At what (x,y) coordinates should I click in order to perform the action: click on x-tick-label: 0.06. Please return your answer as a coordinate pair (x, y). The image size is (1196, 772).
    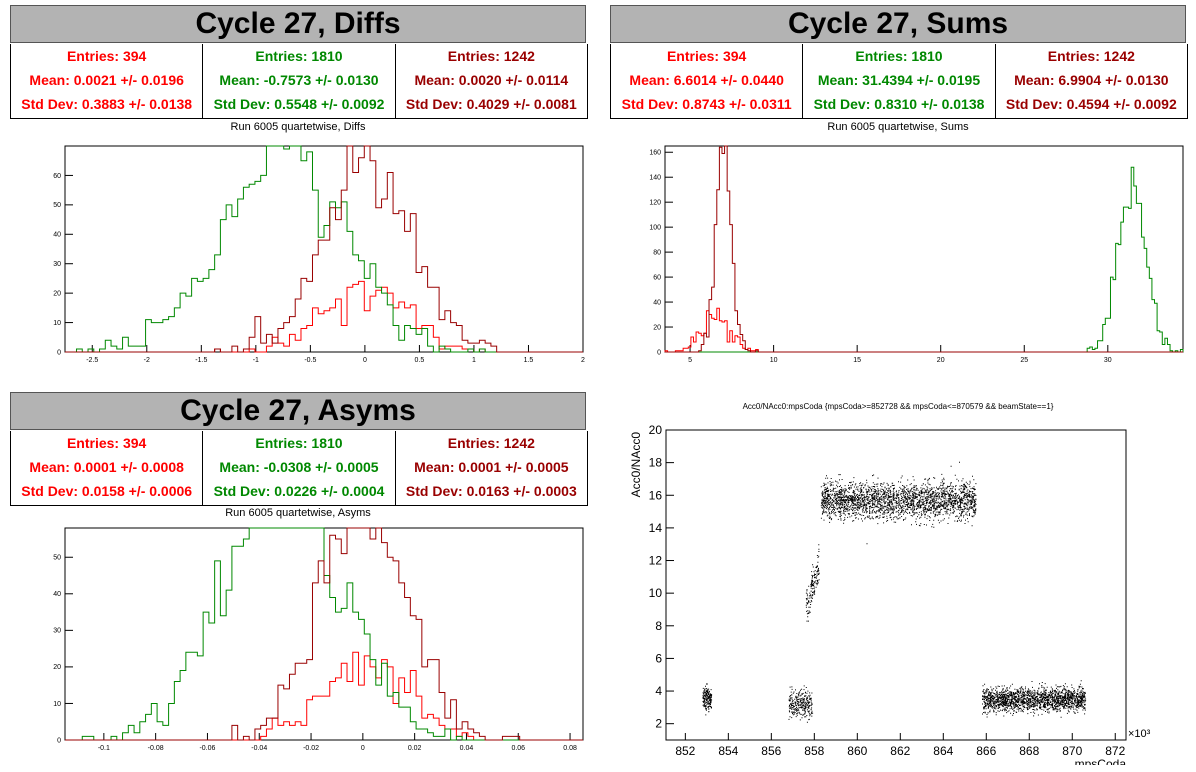
    Looking at the image, I should click on (518, 748).